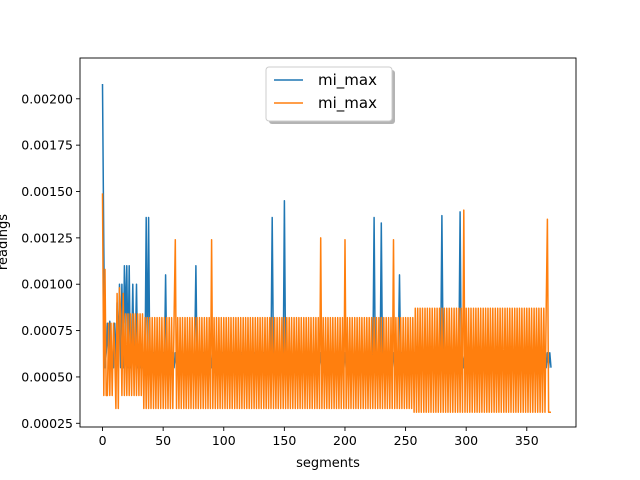  What do you see at coordinates (47, 423) in the screenshot?
I see `y-tick-label: 0.00025` at bounding box center [47, 423].